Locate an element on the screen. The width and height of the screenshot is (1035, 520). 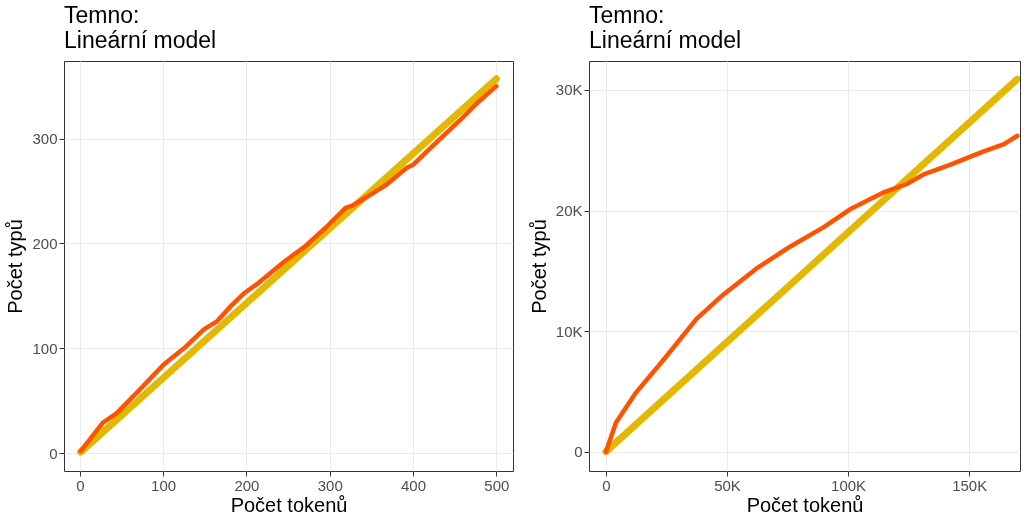
x-tick-label: 100K is located at coordinates (849, 485).